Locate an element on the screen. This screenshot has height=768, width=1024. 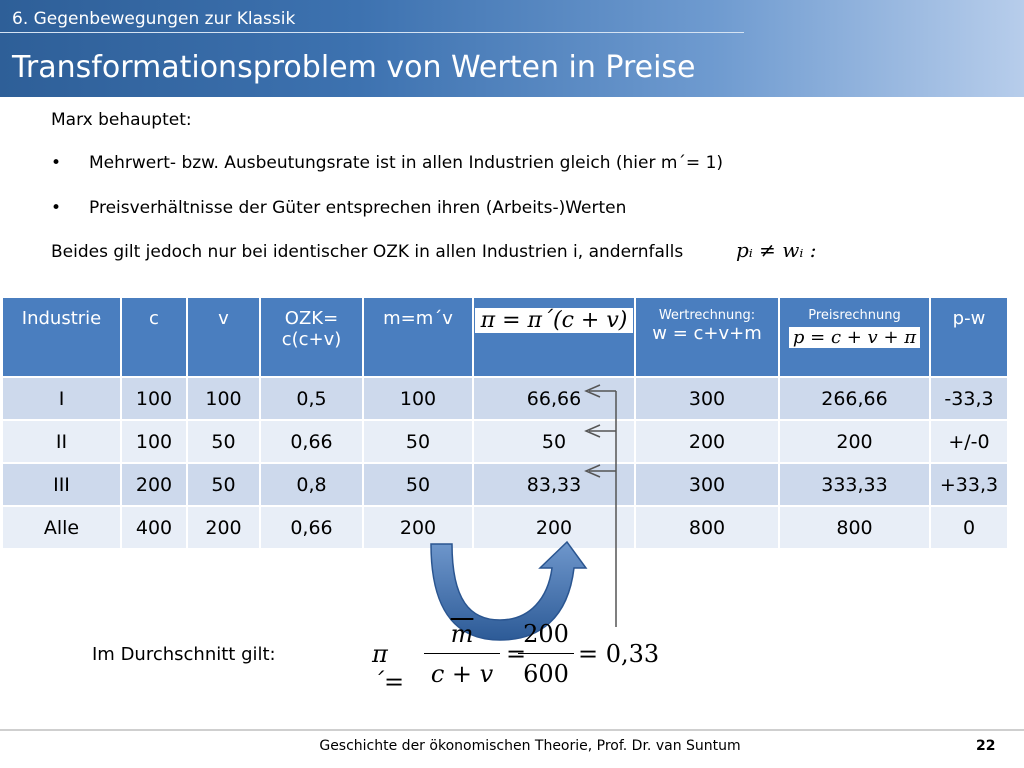
section-subtitle: 6. Gegenbewegungen zur Klassik is located at coordinates (154, 19).